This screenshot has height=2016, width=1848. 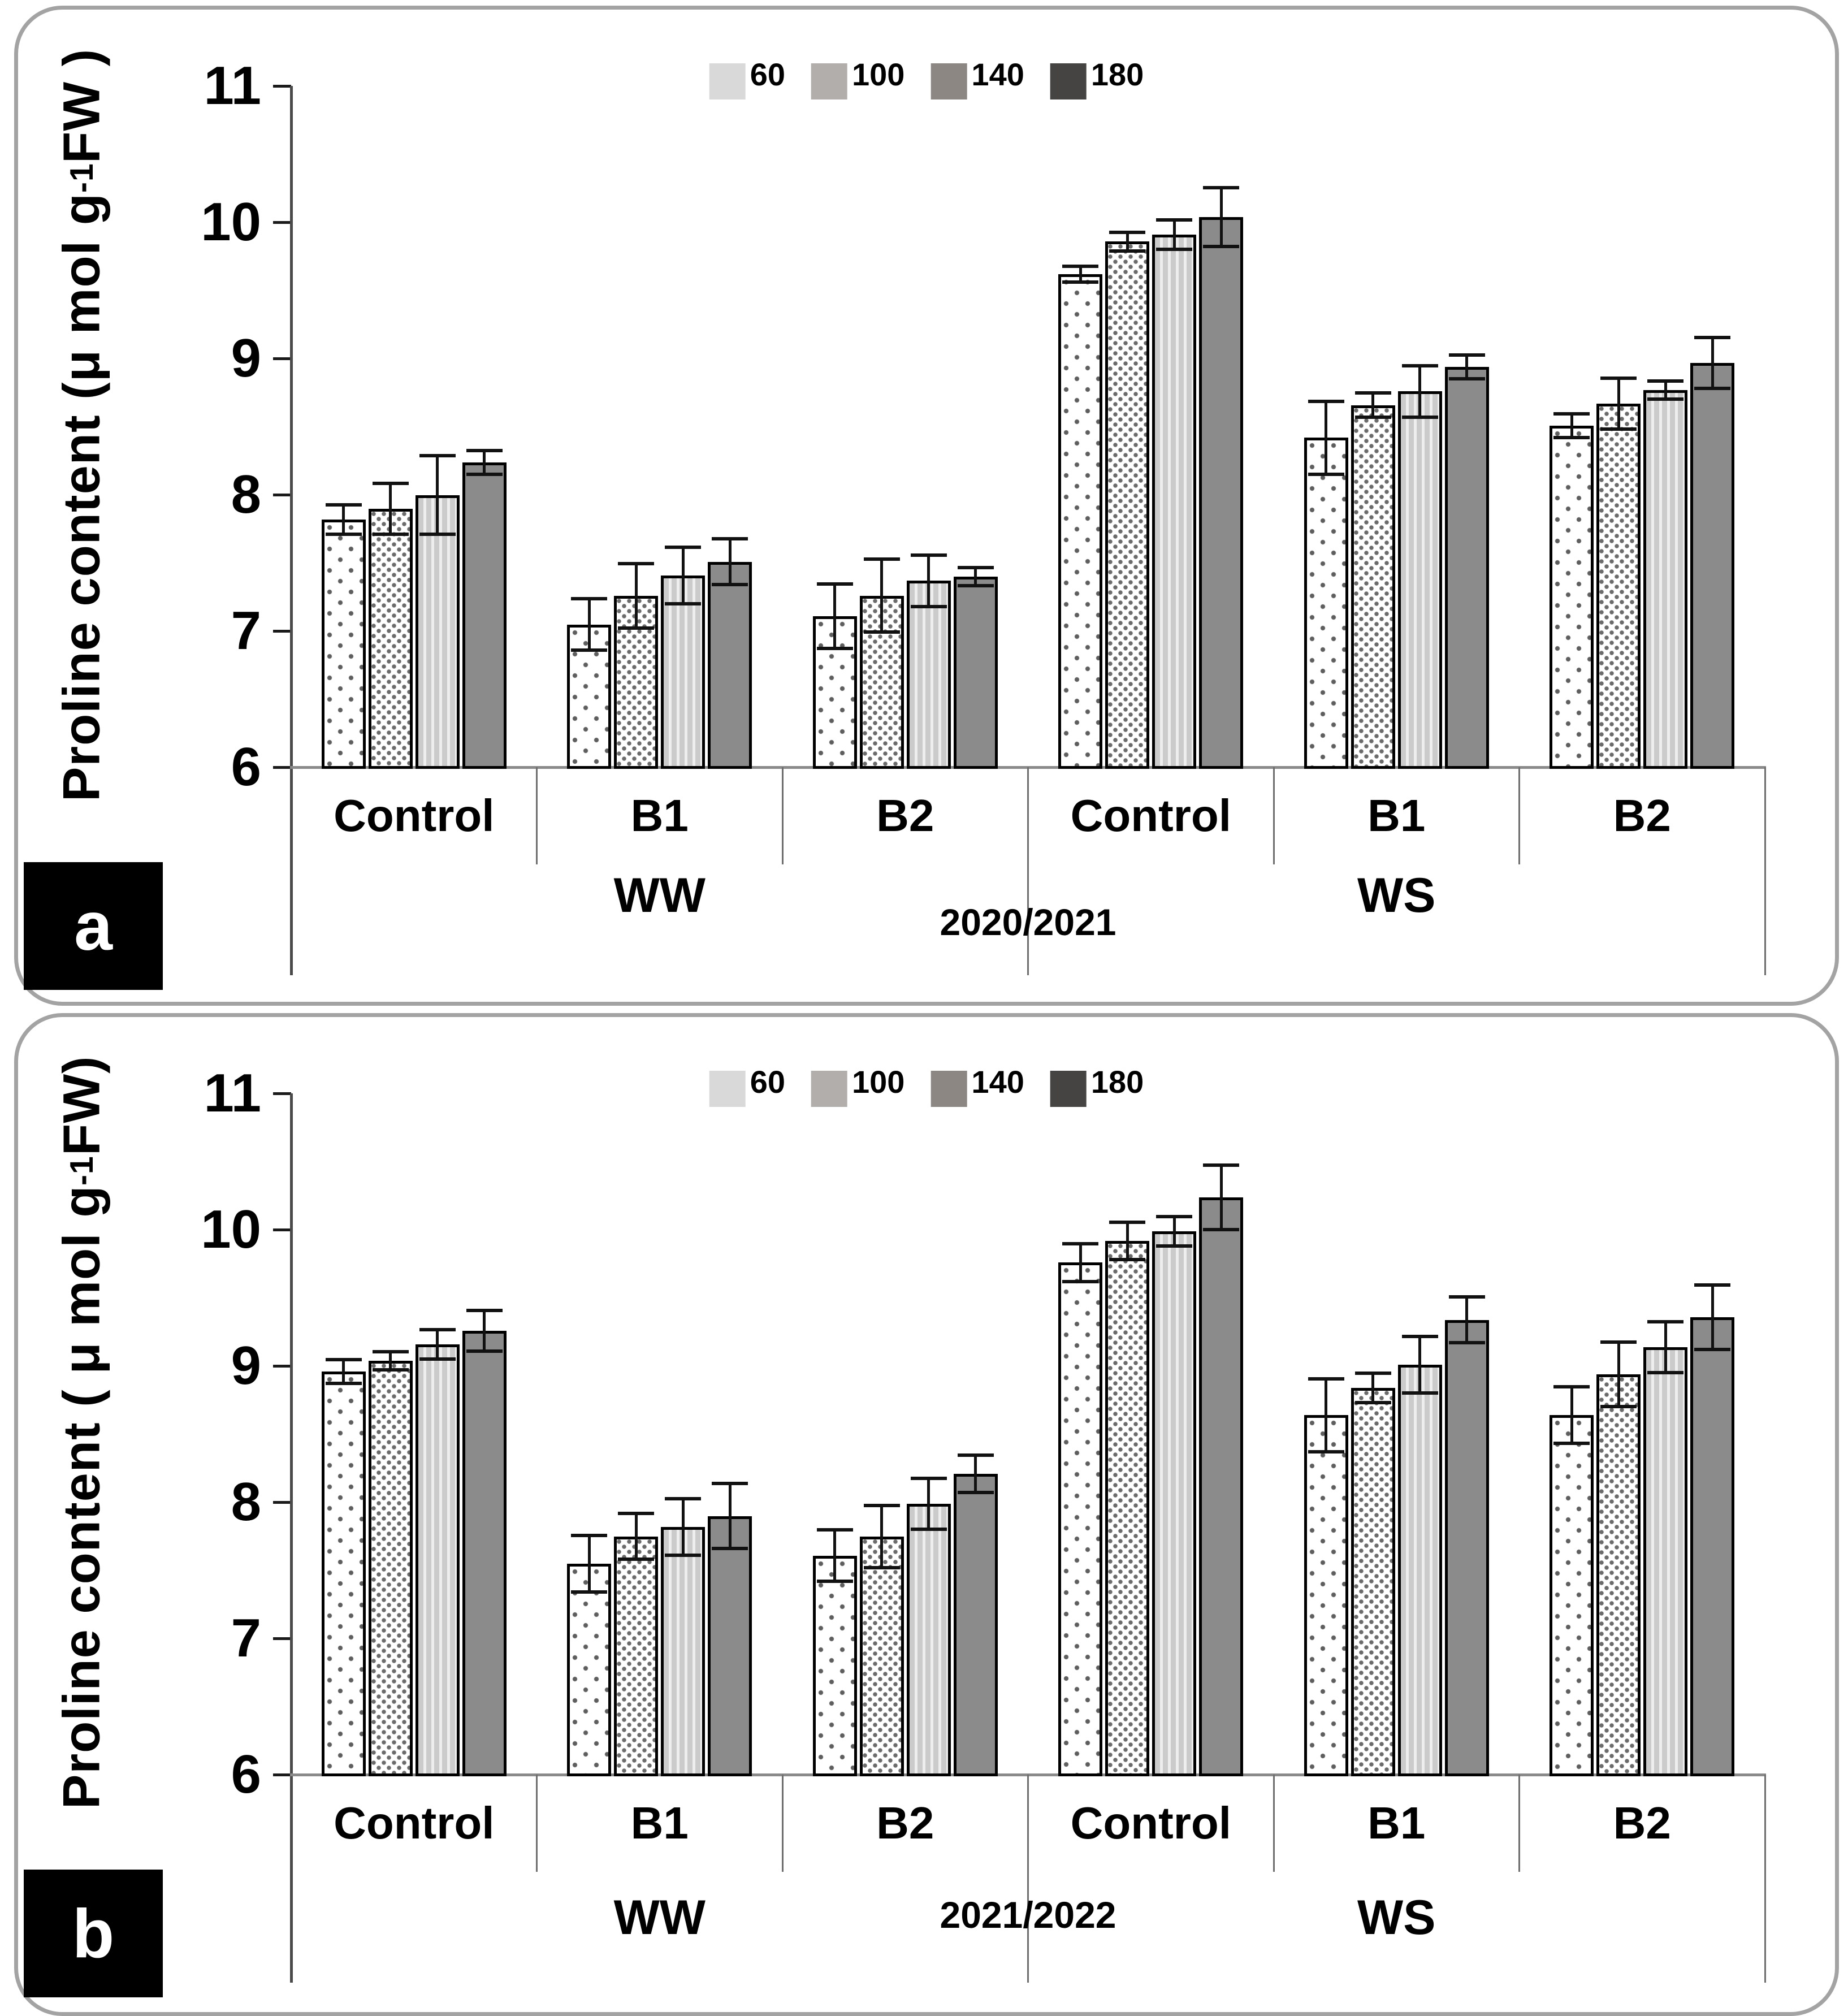 What do you see at coordinates (858, 78) in the screenshot?
I see `legend-item-100: 100` at bounding box center [858, 78].